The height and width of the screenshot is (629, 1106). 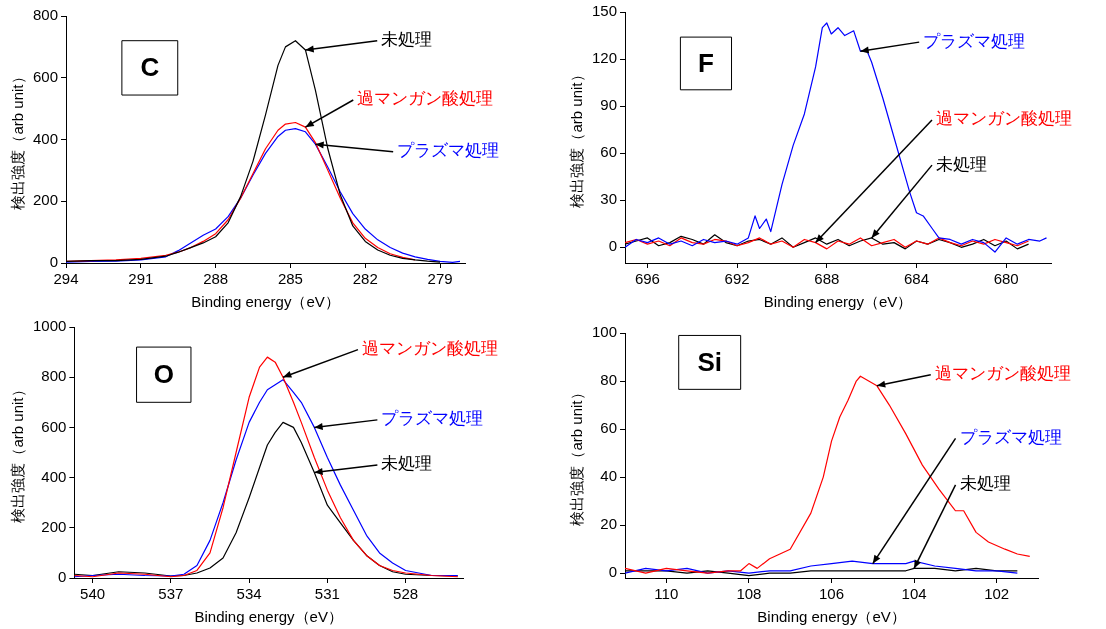 What do you see at coordinates (609, 199) in the screenshot?
I see `y-tick-label: 30` at bounding box center [609, 199].